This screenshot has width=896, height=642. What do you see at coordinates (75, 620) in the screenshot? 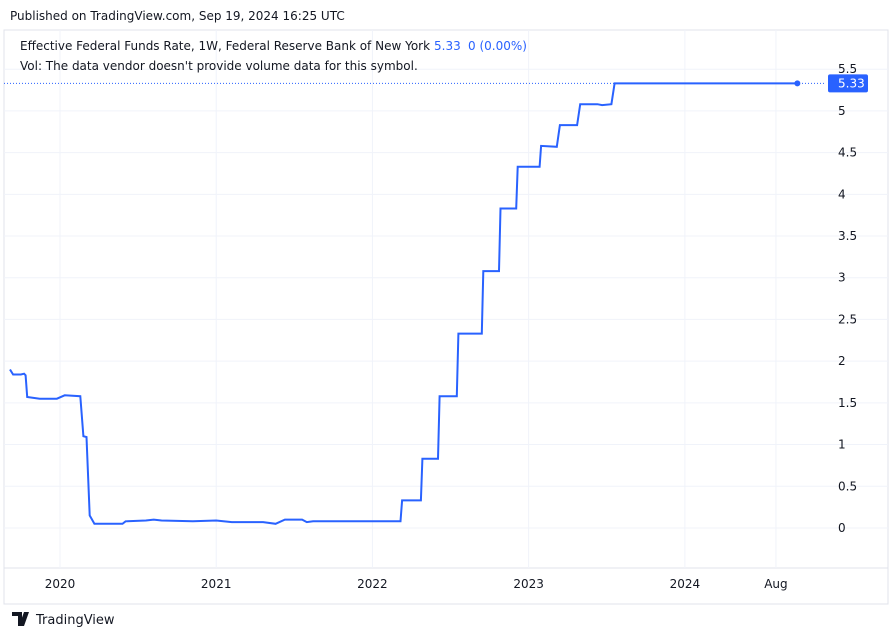
I see `footer: TradingView` at bounding box center [75, 620].